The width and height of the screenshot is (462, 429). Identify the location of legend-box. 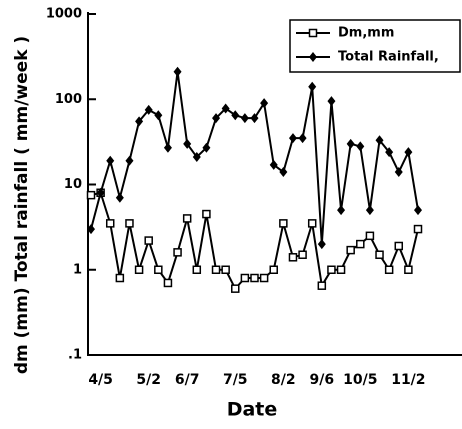
(375, 46).